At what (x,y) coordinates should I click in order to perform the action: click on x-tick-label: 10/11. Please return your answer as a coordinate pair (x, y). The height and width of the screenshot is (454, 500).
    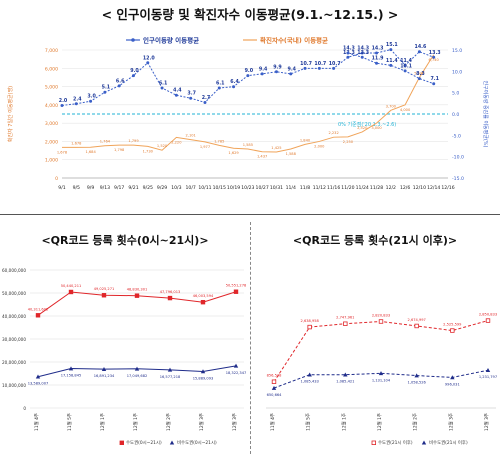
    Looking at the image, I should click on (204, 188).